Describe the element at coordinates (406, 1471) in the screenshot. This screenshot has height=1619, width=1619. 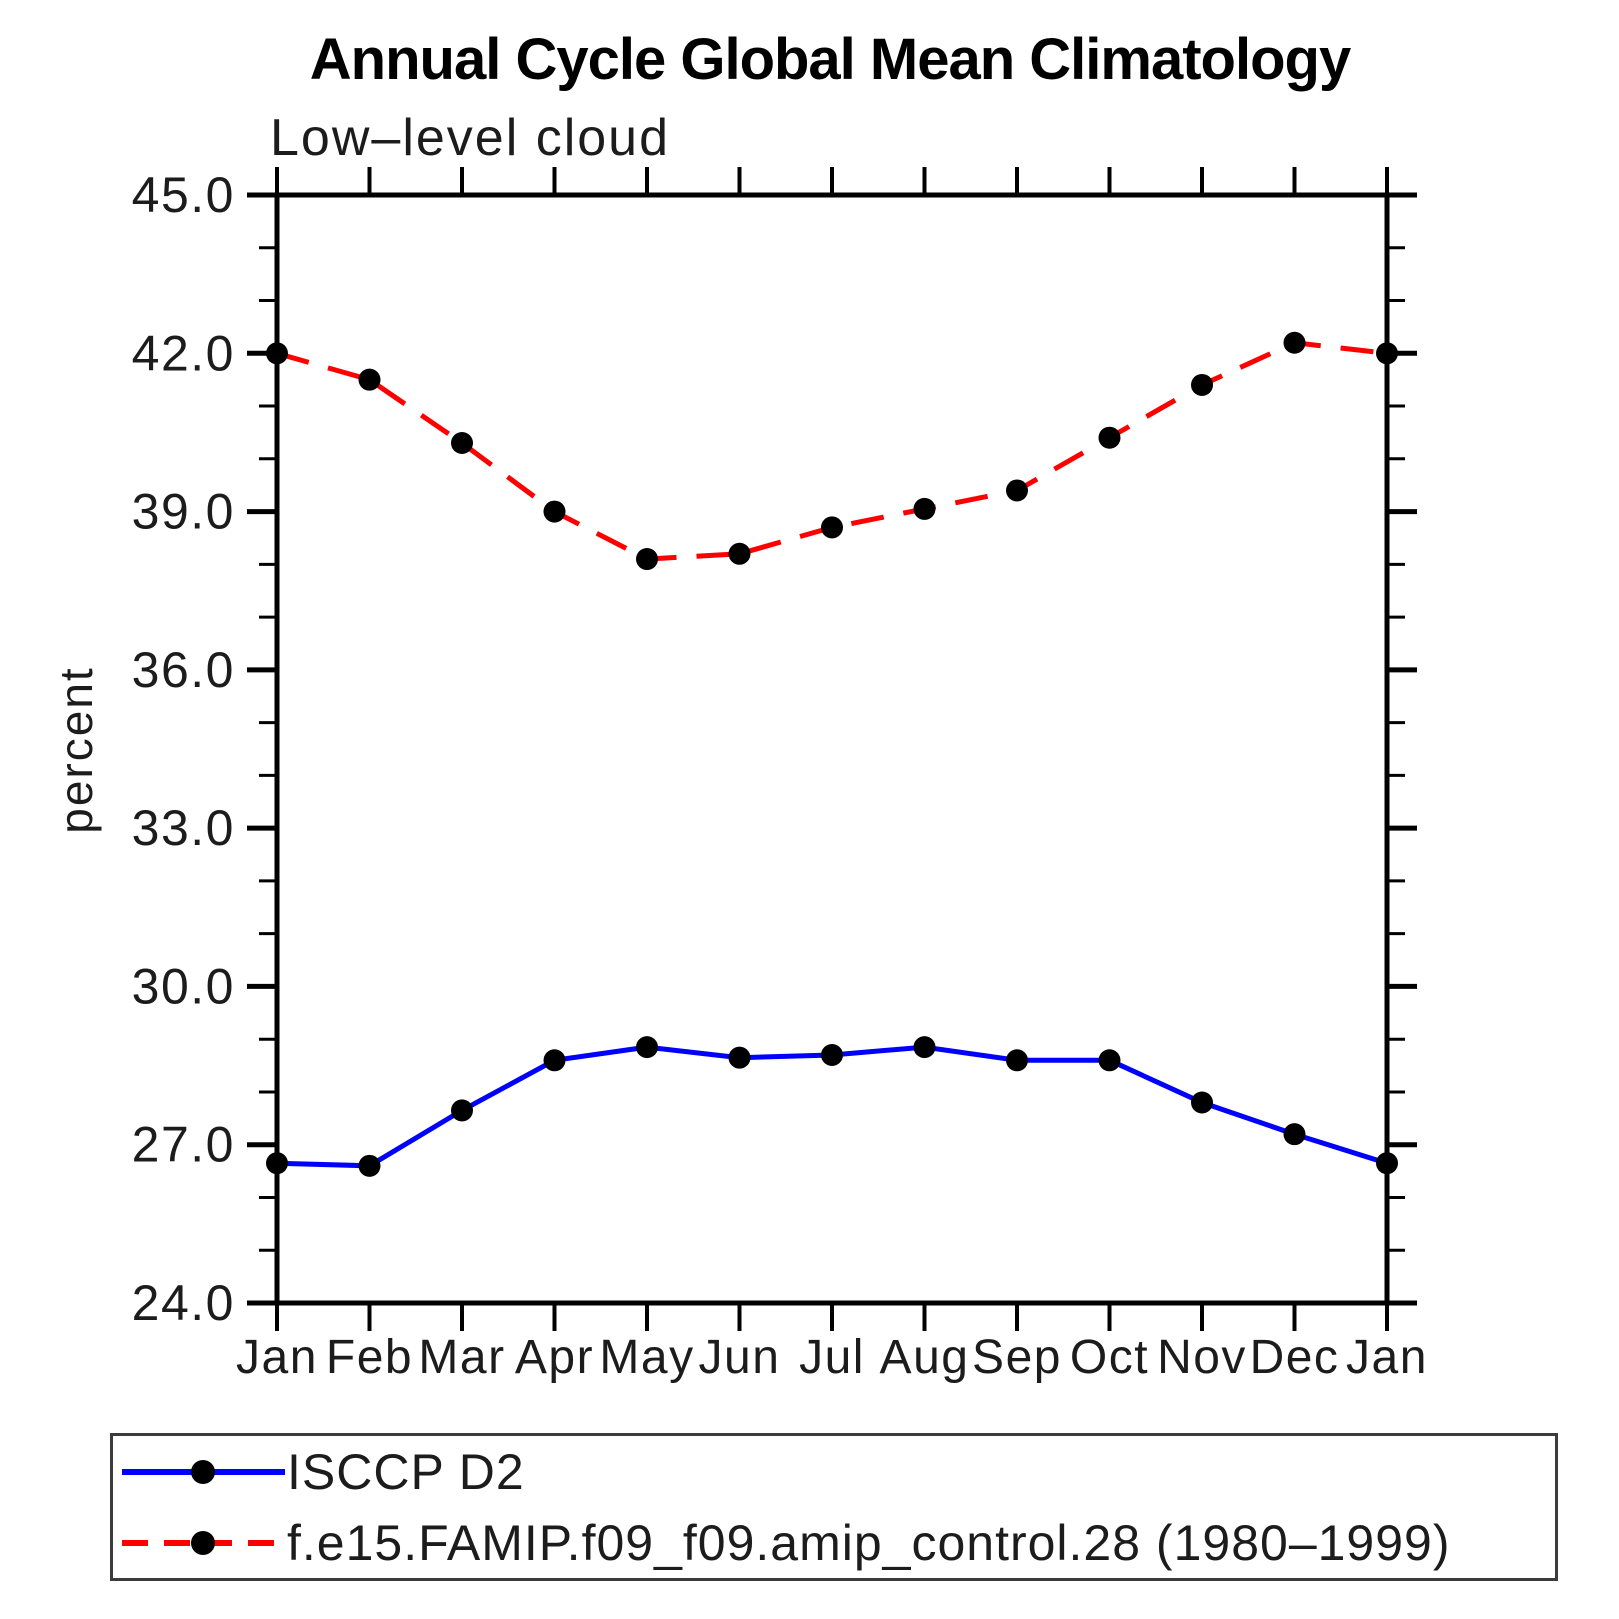
I see `legend-label-isccp: ISCCP D2` at that location.